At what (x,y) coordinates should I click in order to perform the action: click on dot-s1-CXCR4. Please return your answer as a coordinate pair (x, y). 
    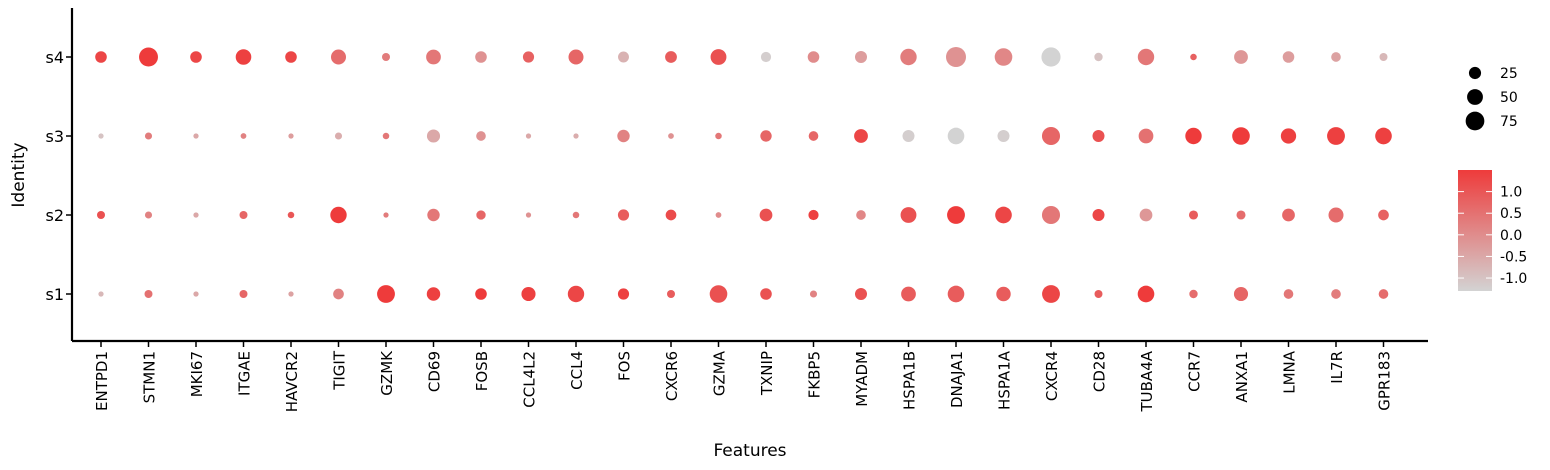
    Looking at the image, I should click on (1051, 294).